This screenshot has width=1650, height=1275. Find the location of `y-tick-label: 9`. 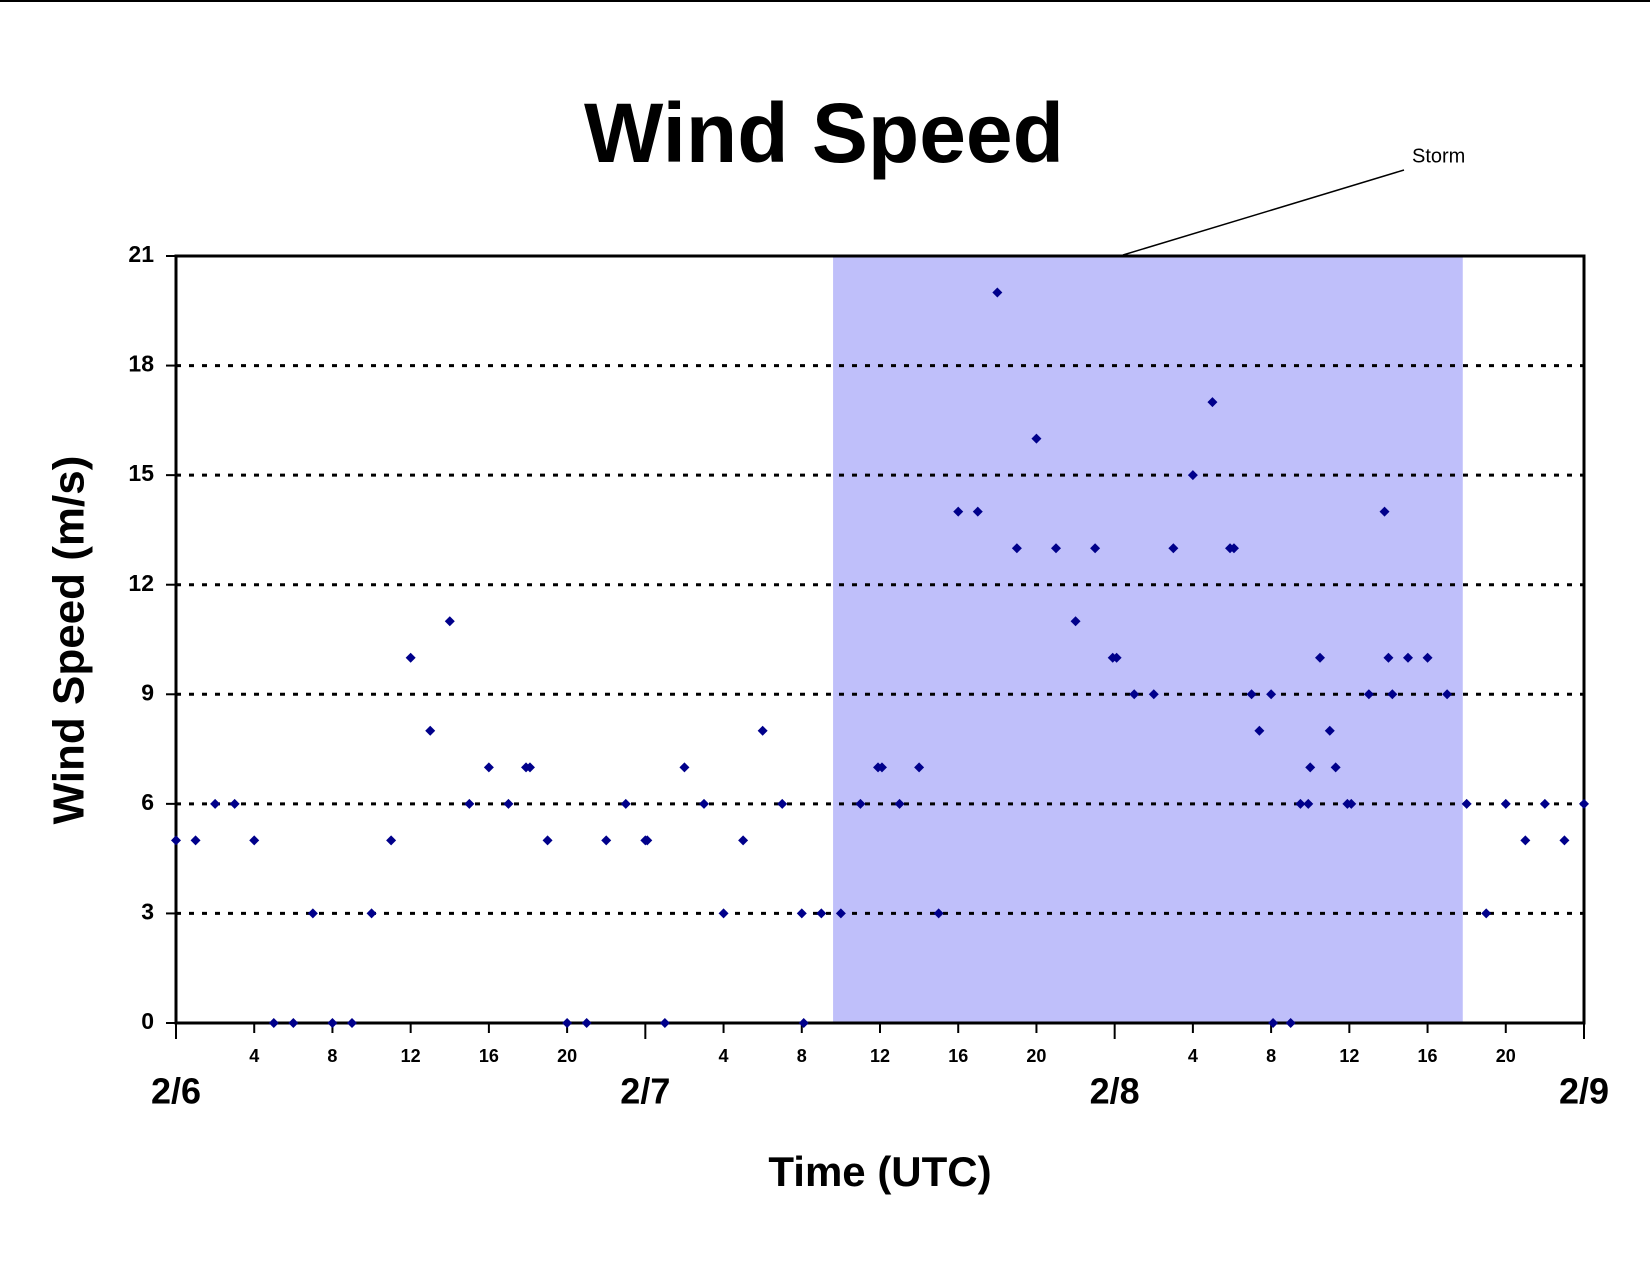

y-tick-label: 9 is located at coordinates (147, 692).